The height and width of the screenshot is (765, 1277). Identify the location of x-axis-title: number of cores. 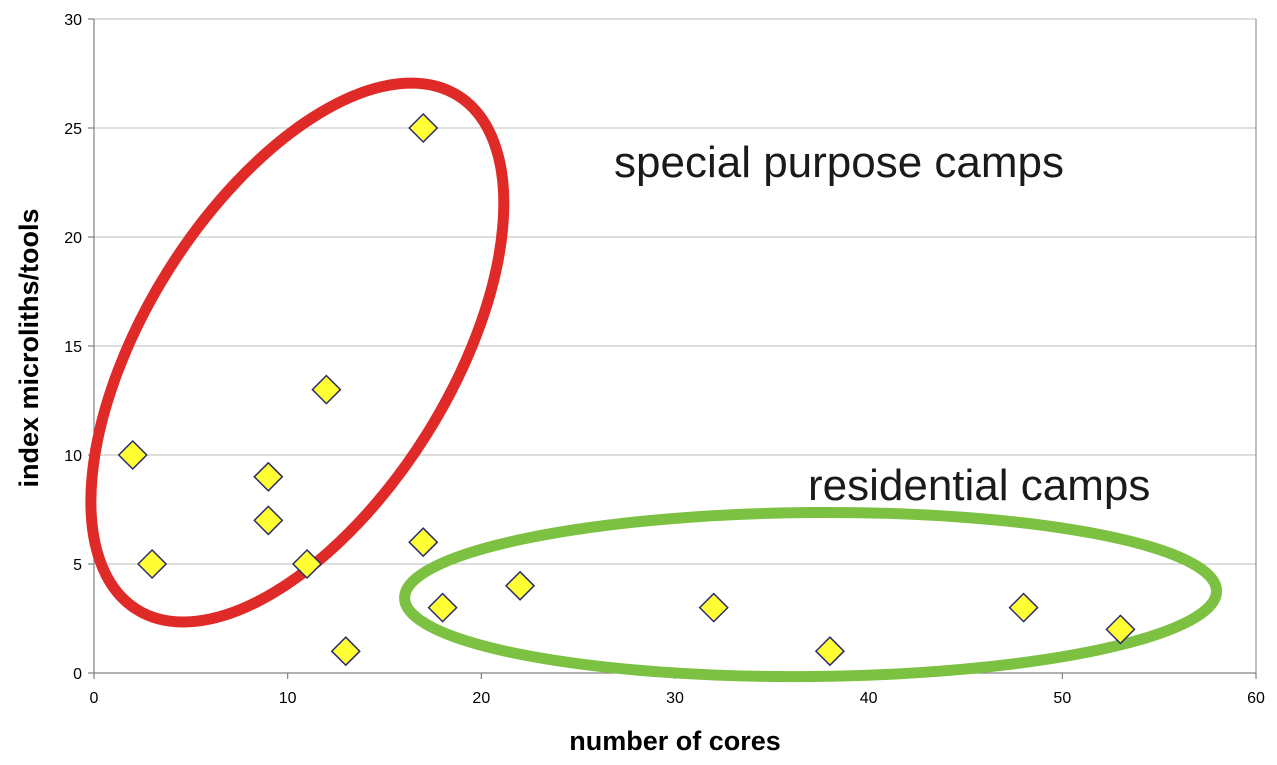
(675, 741).